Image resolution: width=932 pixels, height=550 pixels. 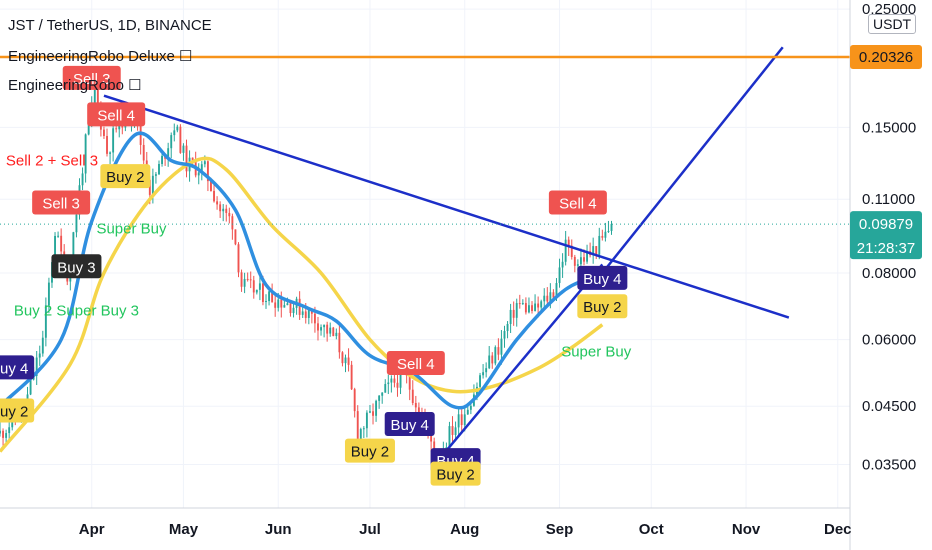 I want to click on price-tick-label: 0.04500, so click(x=889, y=406).